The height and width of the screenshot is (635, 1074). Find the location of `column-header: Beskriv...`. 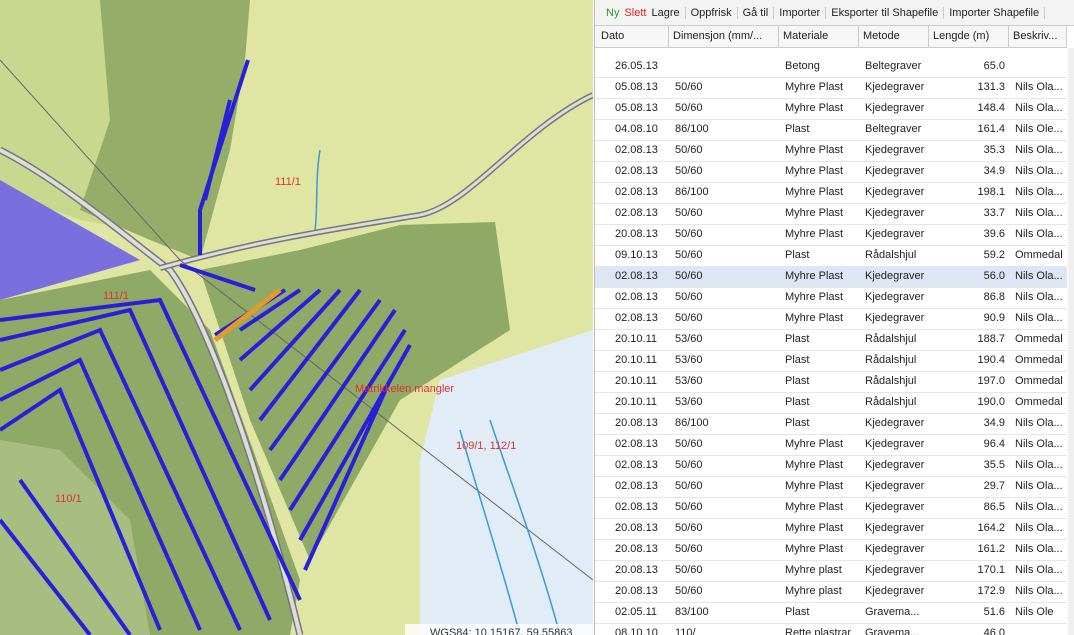

column-header: Beskriv... is located at coordinates (1038, 36).